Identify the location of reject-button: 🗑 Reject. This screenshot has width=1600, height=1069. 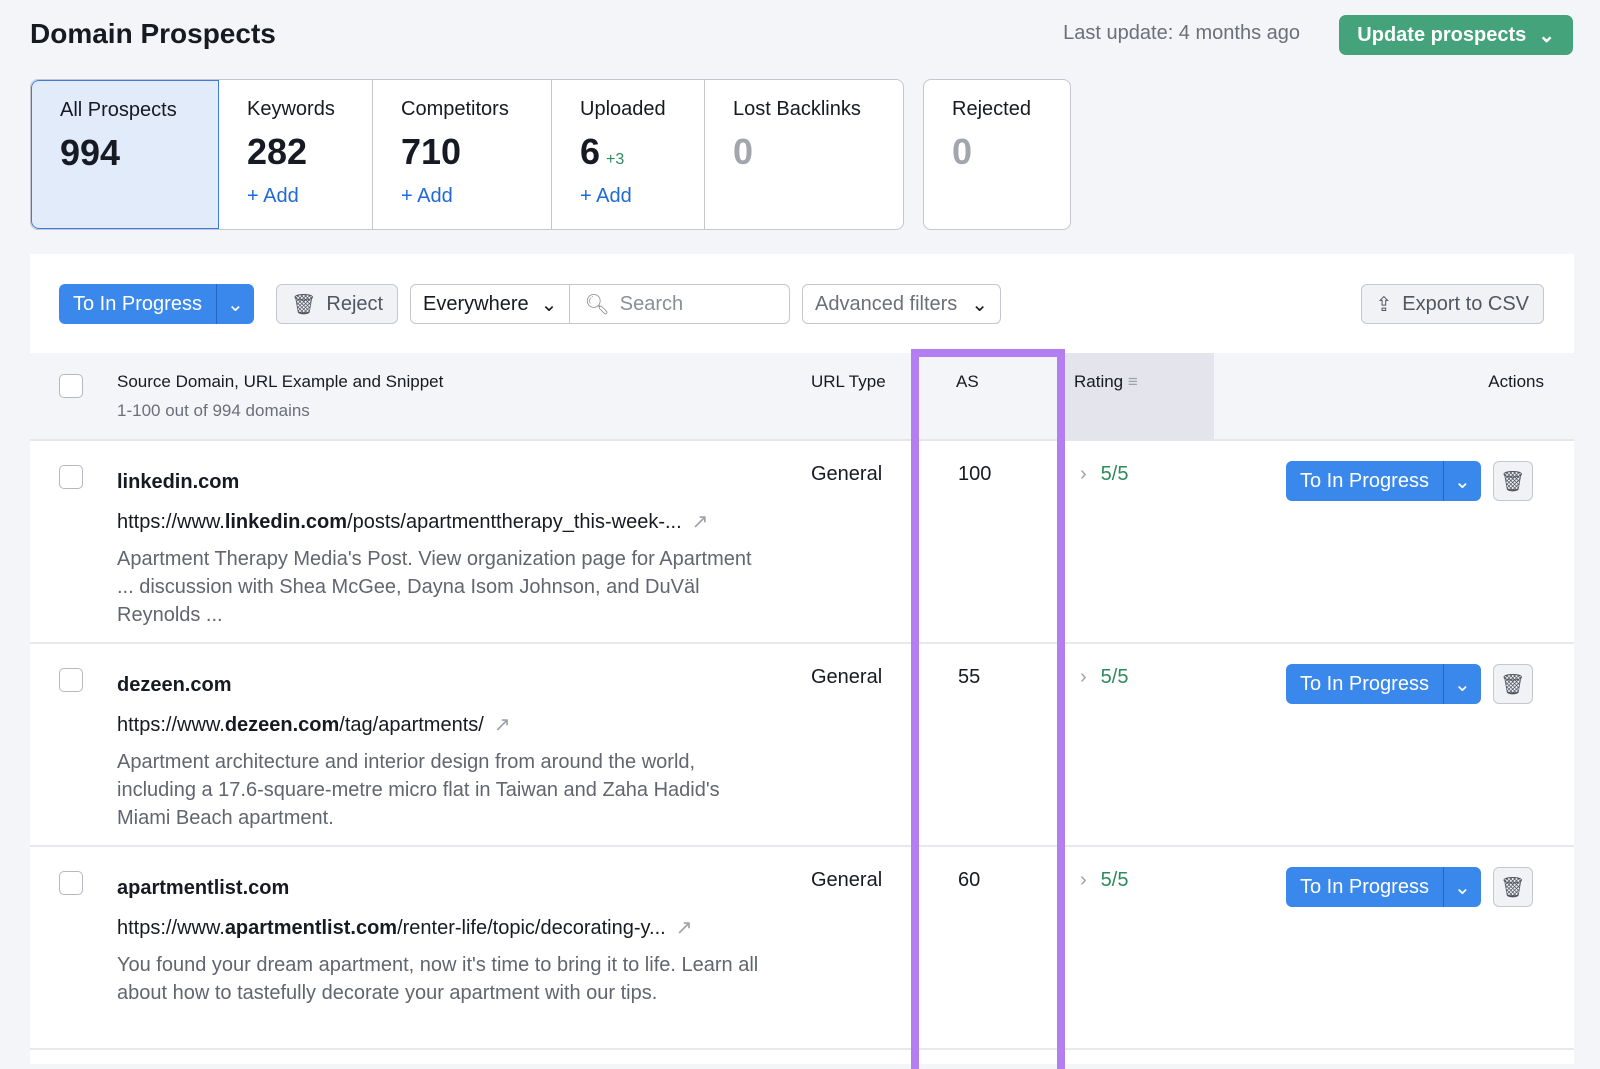
(337, 304).